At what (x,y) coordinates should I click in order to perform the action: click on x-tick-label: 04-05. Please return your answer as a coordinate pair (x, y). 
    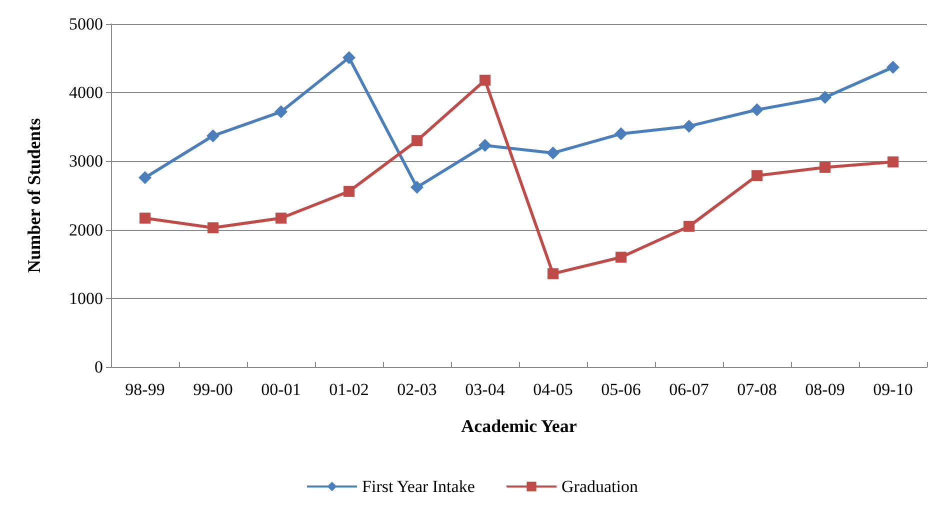
    Looking at the image, I should click on (553, 389).